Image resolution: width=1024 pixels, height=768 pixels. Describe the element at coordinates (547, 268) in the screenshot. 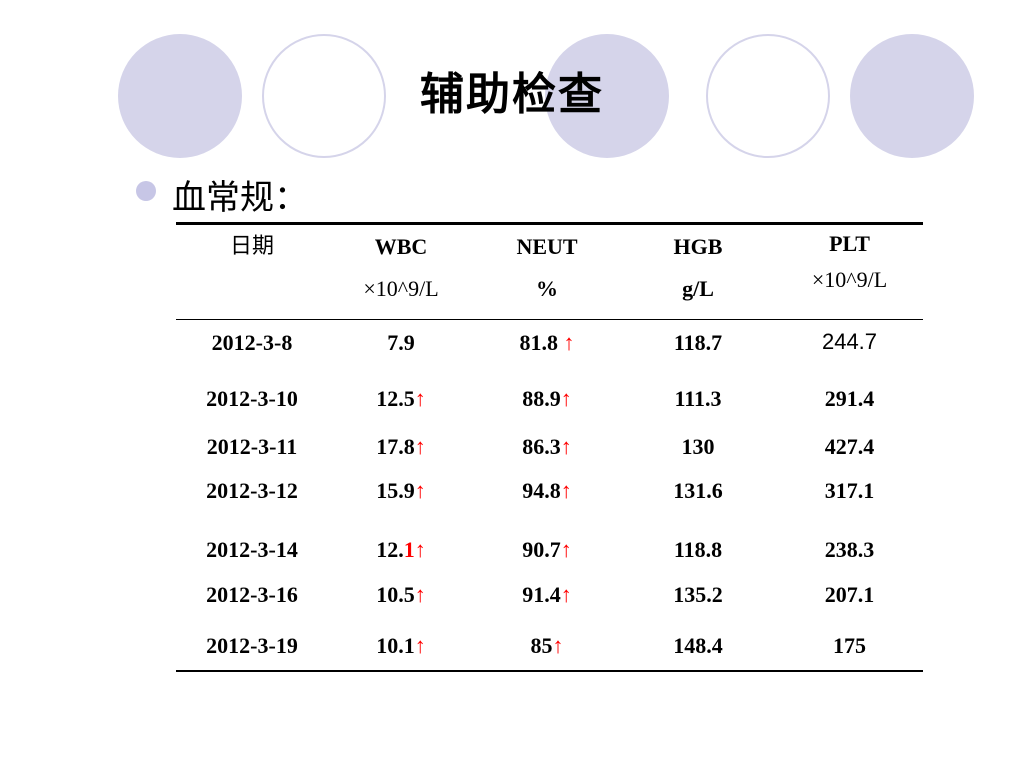

I see `header-neut: NEUT %` at that location.